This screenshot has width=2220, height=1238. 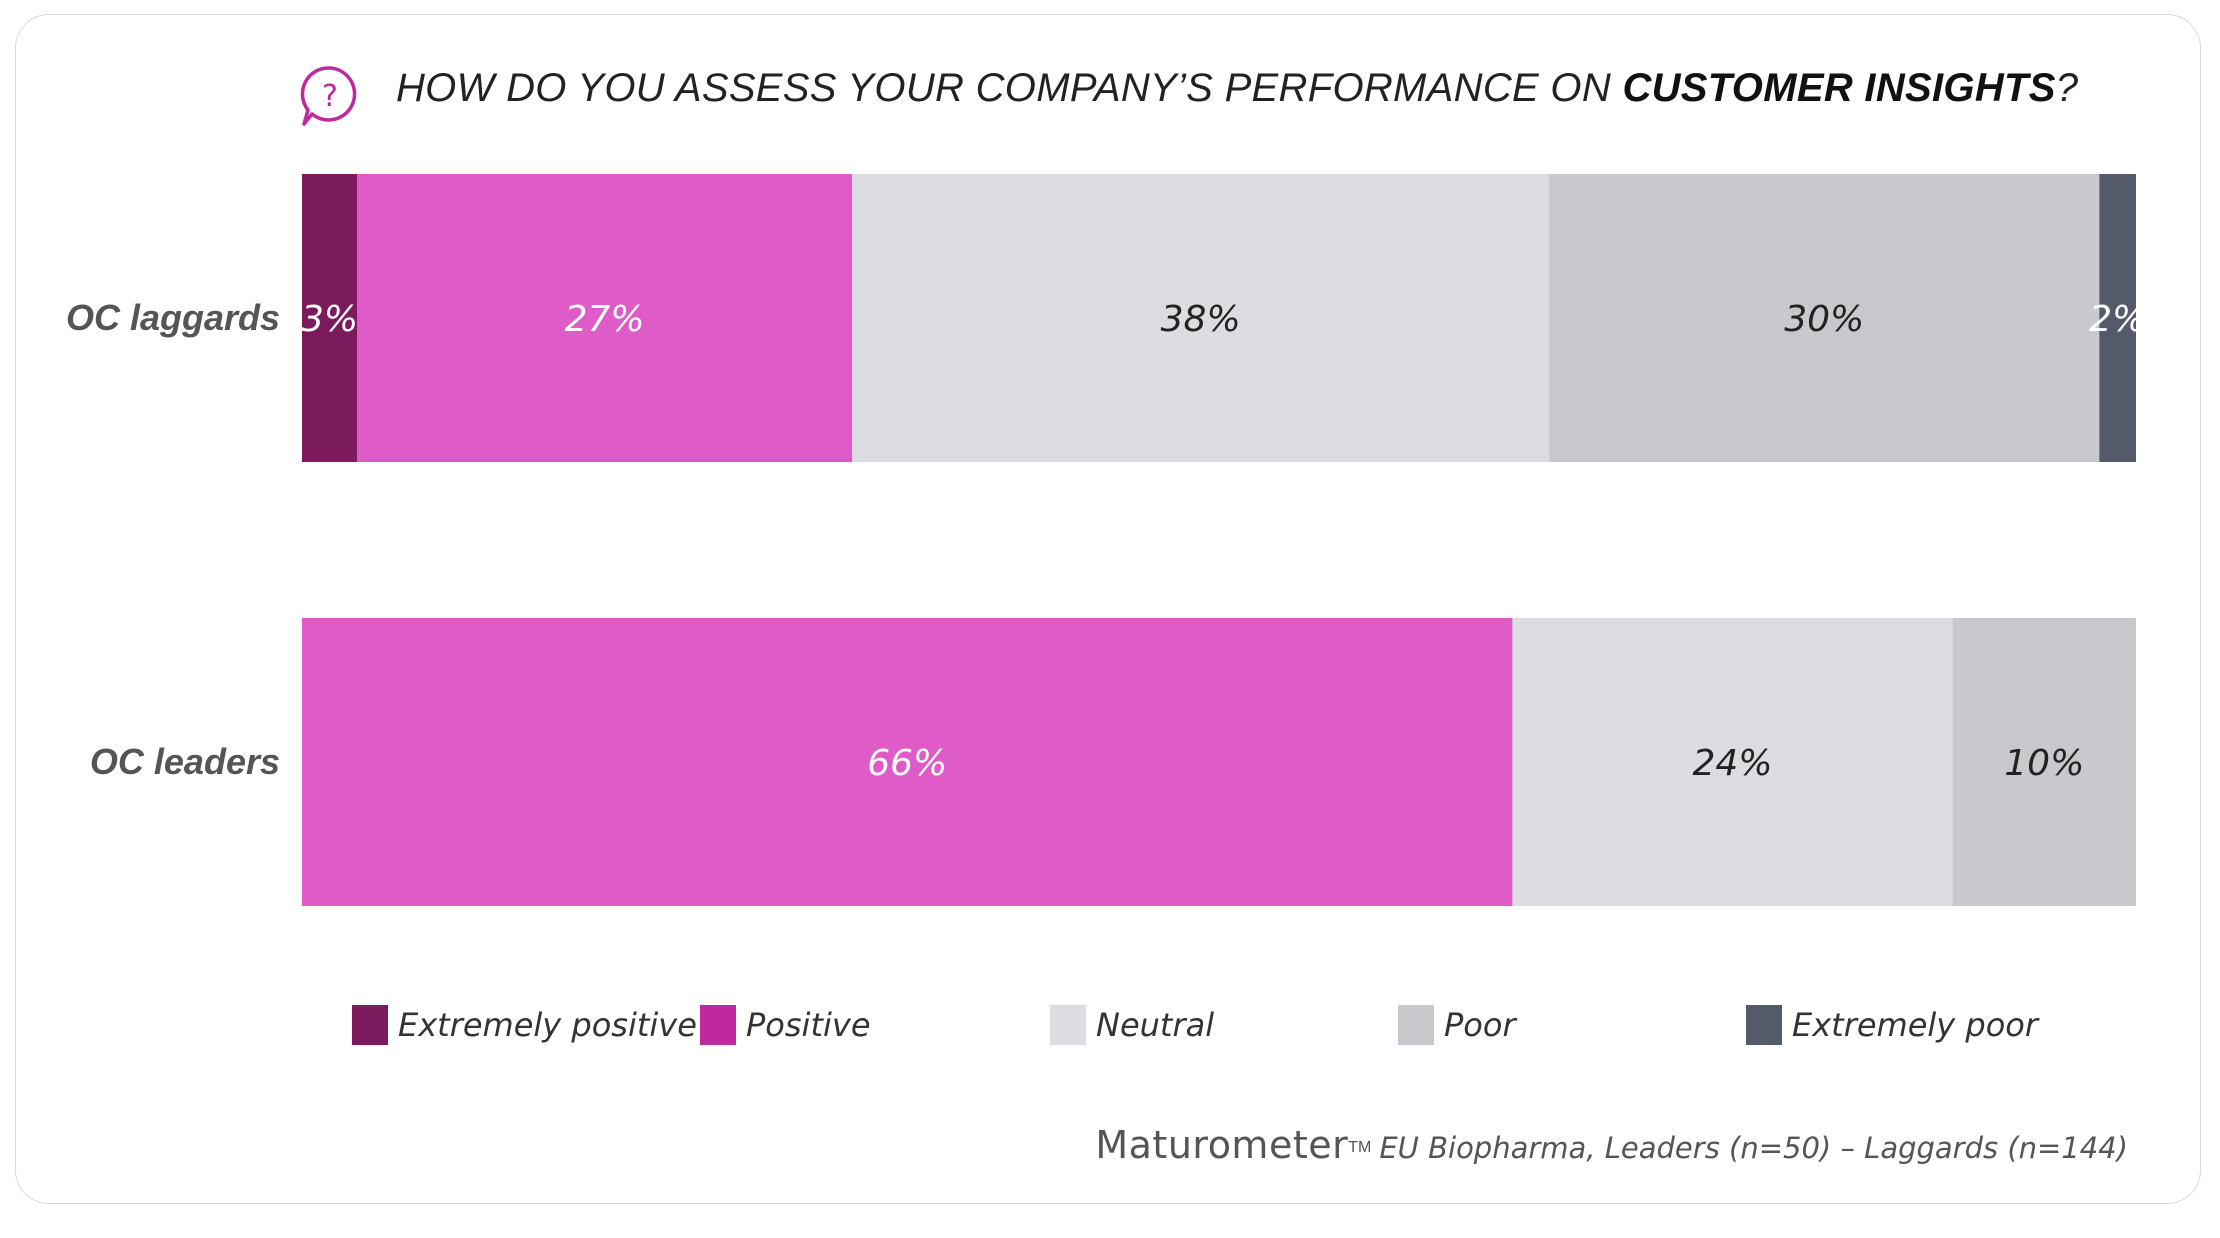 What do you see at coordinates (808, 1025) in the screenshot?
I see `legend-label: Positive` at bounding box center [808, 1025].